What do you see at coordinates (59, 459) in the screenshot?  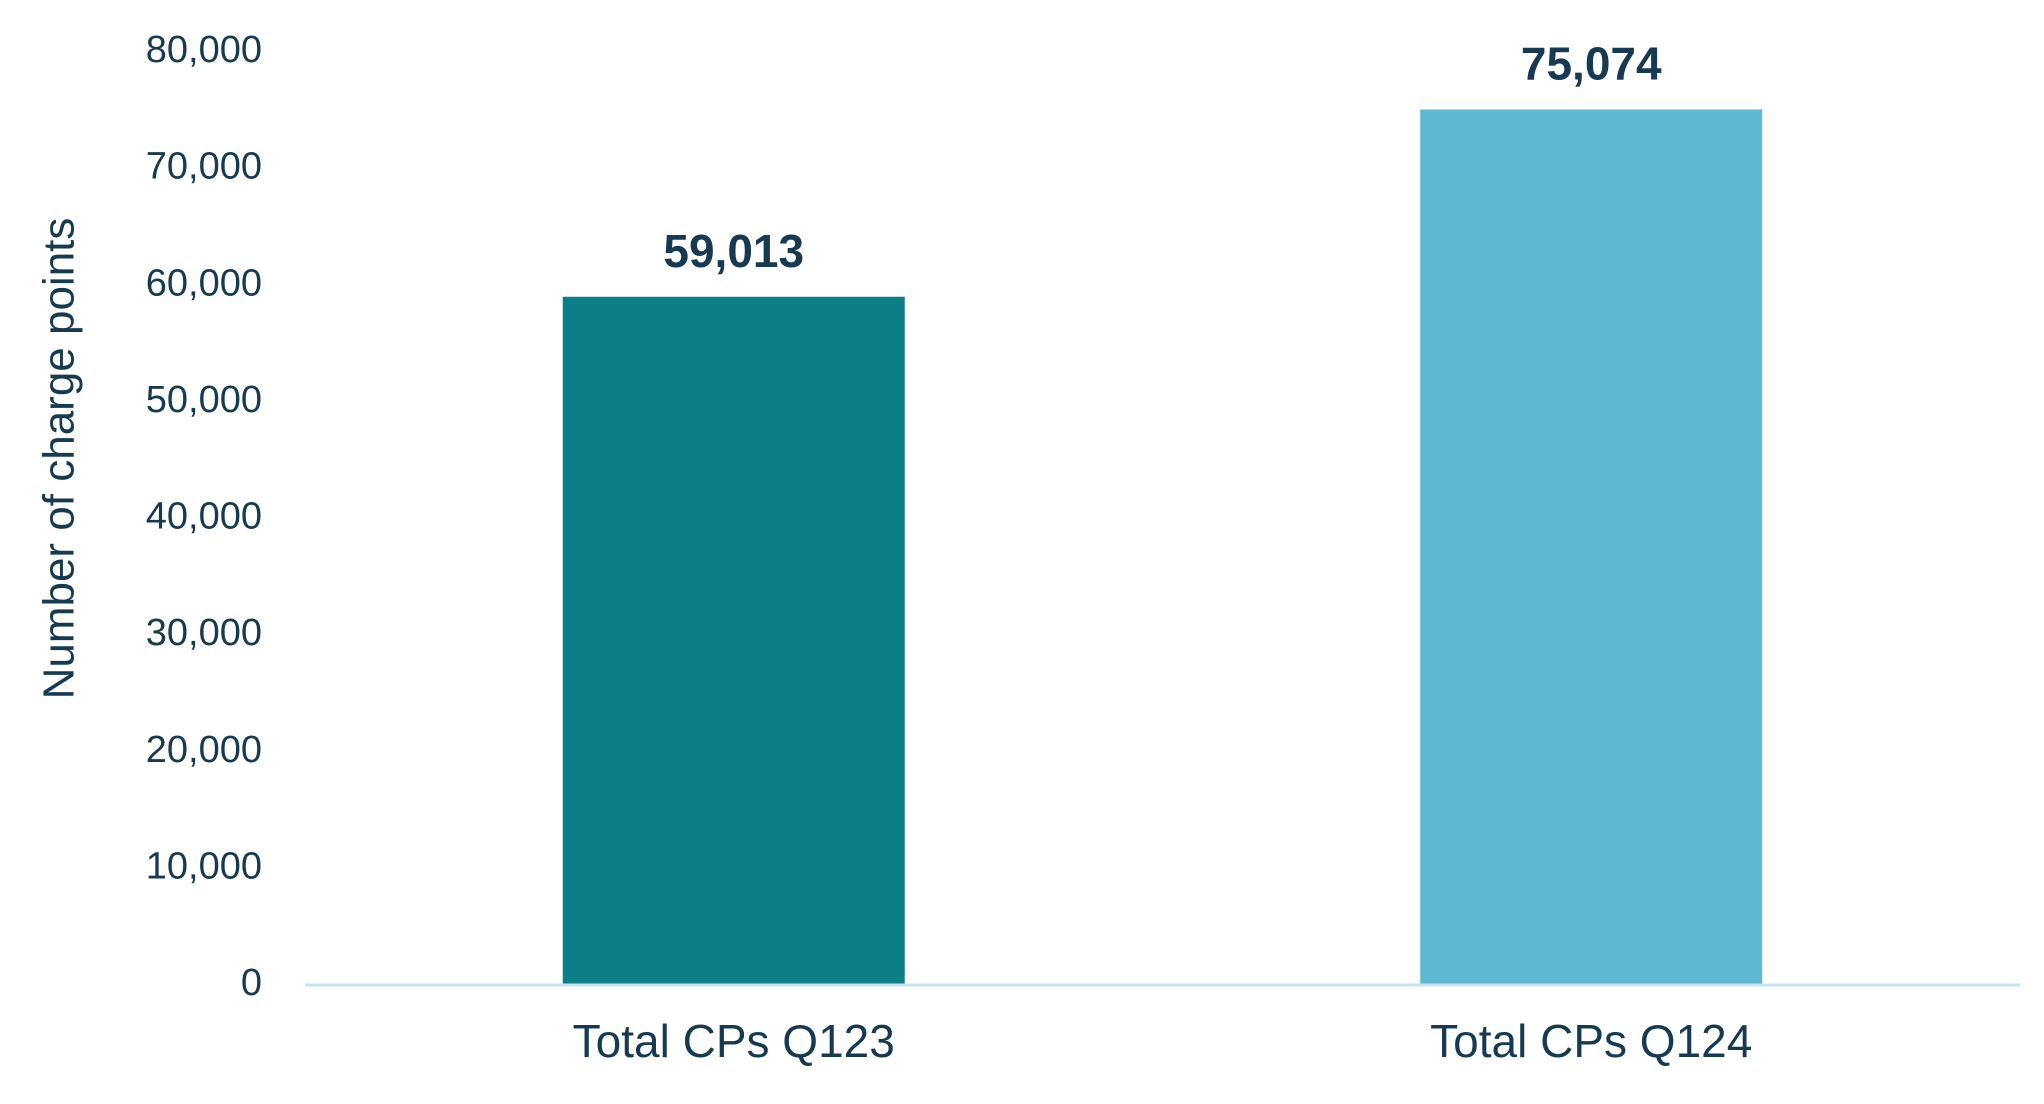 I see `y-axis-title: Number of charge points` at bounding box center [59, 459].